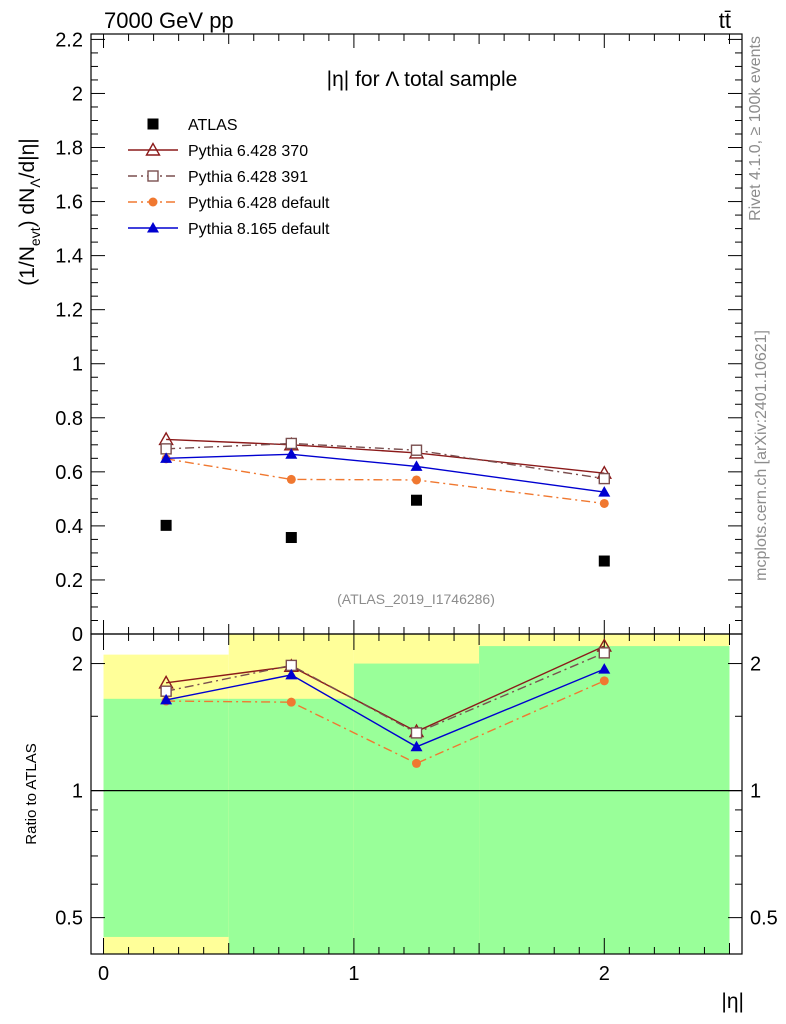  Describe the element at coordinates (69, 149) in the screenshot. I see `main-y-tick-label: 1.8` at that location.